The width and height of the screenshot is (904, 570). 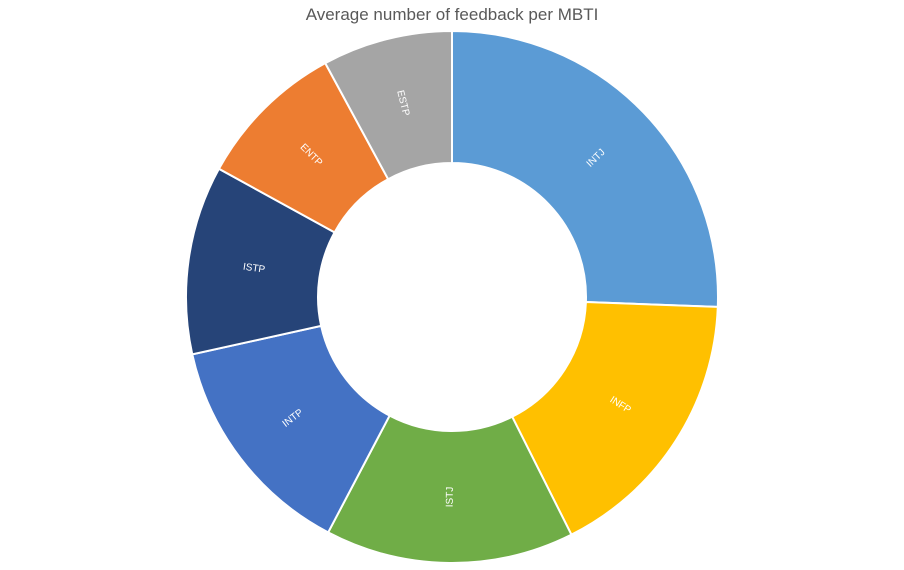 I want to click on slice-label-istp: ISTP, so click(x=254, y=269).